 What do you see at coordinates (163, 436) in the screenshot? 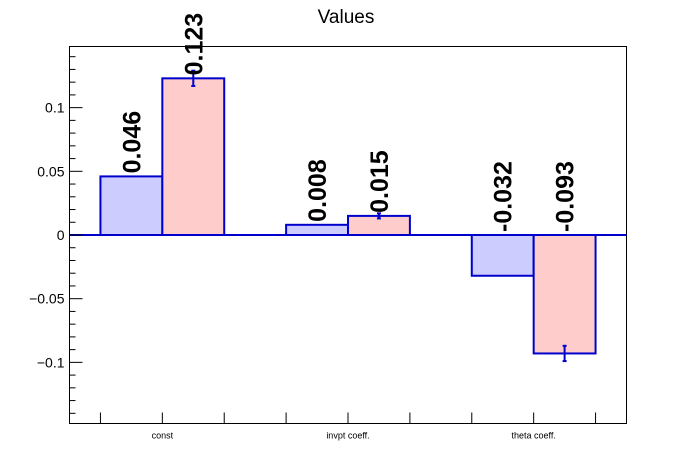
I see `x-tick-label: const` at bounding box center [163, 436].